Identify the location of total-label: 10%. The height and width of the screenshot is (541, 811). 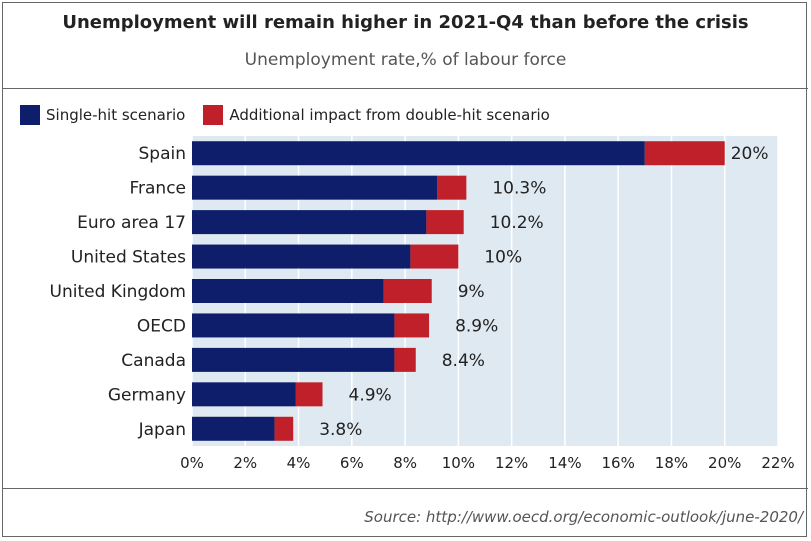
(503, 258).